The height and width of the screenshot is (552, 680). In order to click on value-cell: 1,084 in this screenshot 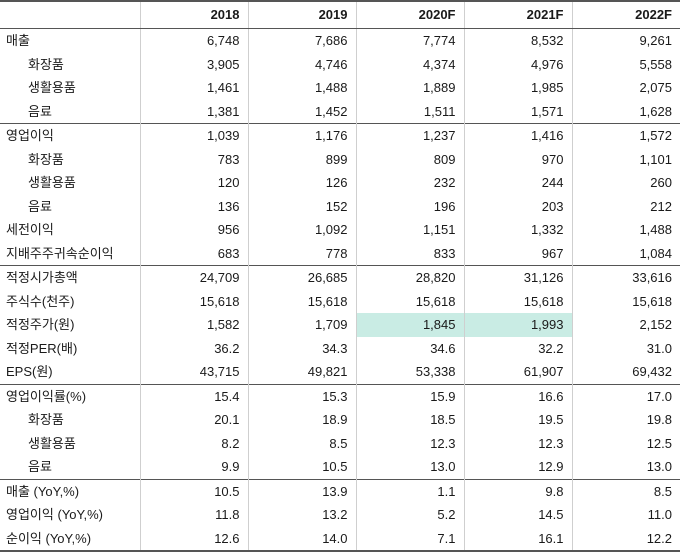, I will do `click(625, 253)`.